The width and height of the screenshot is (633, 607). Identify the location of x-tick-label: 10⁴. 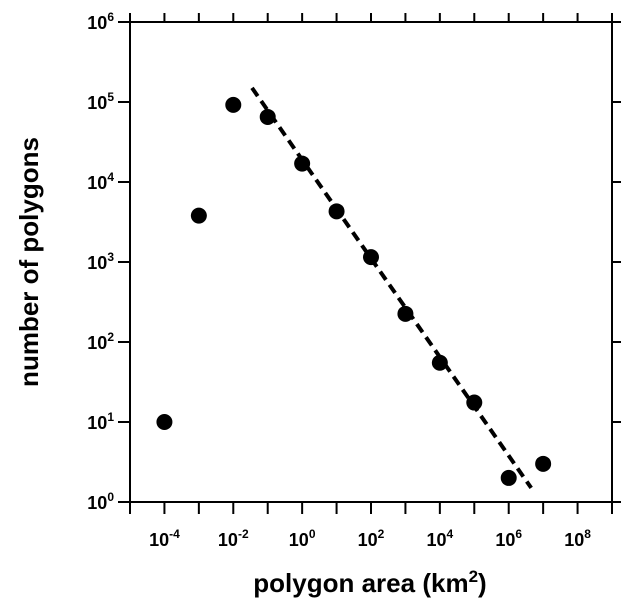
(439, 538).